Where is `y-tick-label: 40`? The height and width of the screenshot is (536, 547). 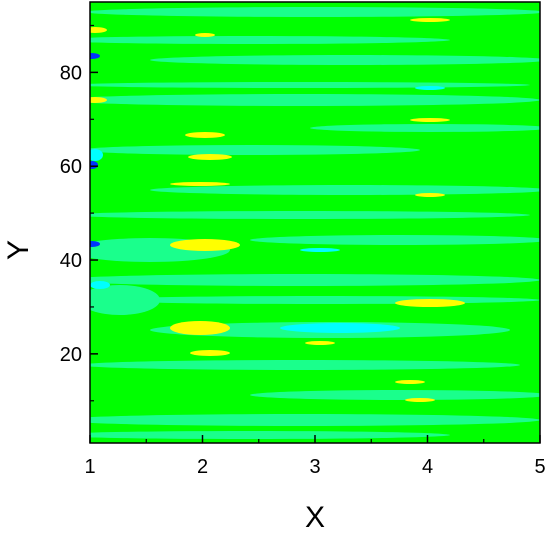 y-tick-label: 40 is located at coordinates (71, 261).